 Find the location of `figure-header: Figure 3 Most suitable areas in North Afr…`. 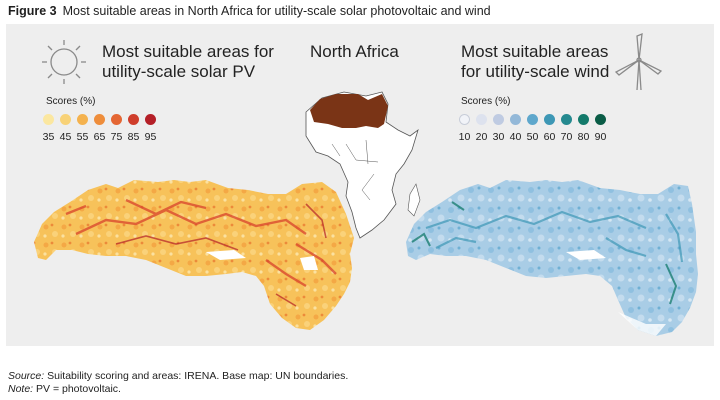

figure-header: Figure 3 Most suitable areas in North Afr… is located at coordinates (249, 11).